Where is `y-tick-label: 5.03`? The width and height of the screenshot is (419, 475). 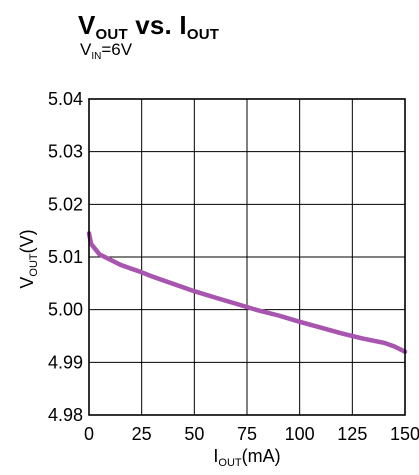 y-tick-label: 5.03 is located at coordinates (65, 152).